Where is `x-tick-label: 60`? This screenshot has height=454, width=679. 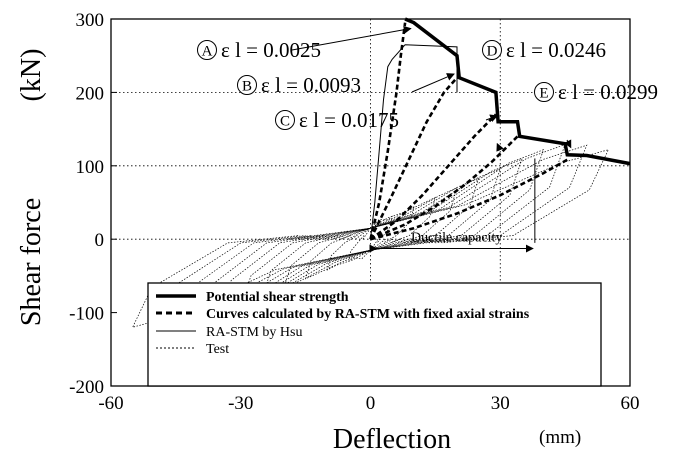
x-tick-label: 60 is located at coordinates (630, 403).